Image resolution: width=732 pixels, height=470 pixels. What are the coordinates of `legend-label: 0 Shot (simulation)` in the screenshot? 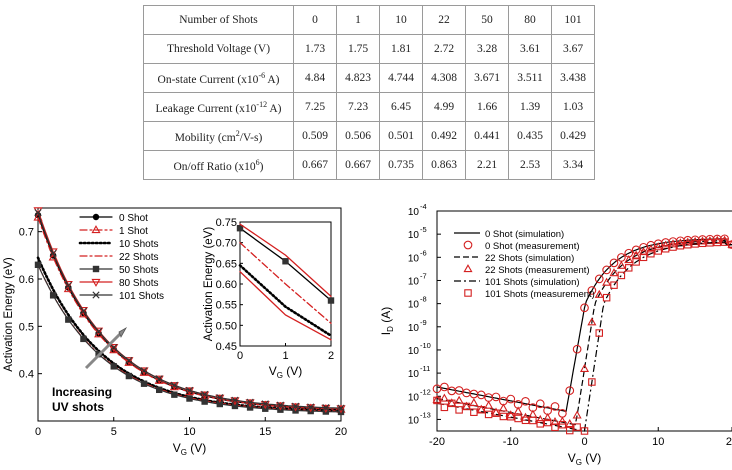 It's located at (524, 234).